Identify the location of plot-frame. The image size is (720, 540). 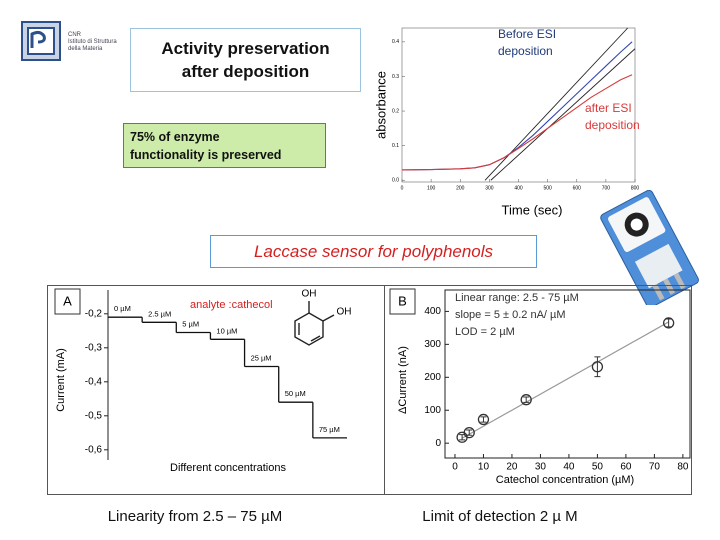
(567, 374).